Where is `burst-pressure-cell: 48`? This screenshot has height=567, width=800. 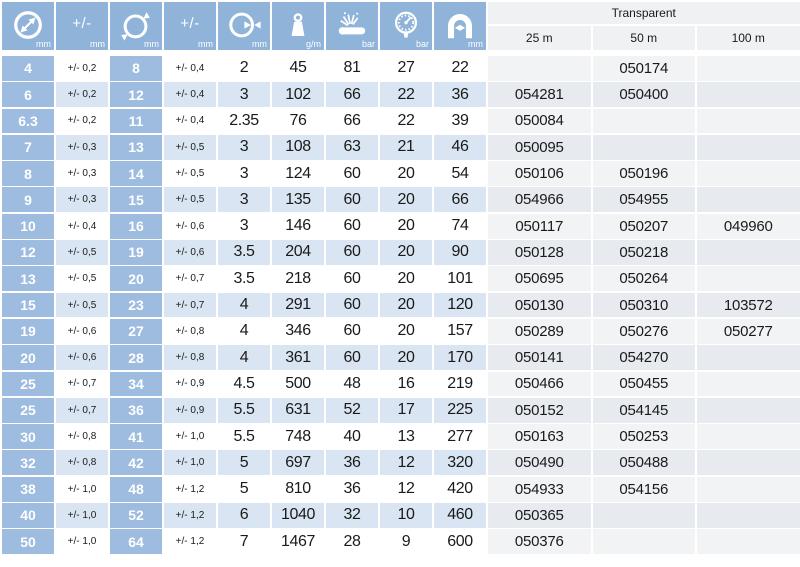 burst-pressure-cell: 48 is located at coordinates (352, 384).